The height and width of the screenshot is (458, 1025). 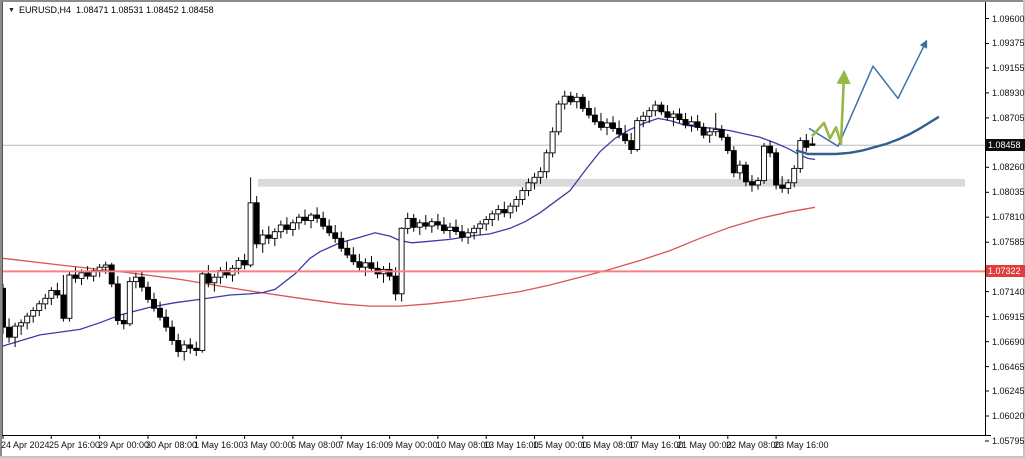 What do you see at coordinates (611, 182) in the screenshot?
I see `resistance-band` at bounding box center [611, 182].